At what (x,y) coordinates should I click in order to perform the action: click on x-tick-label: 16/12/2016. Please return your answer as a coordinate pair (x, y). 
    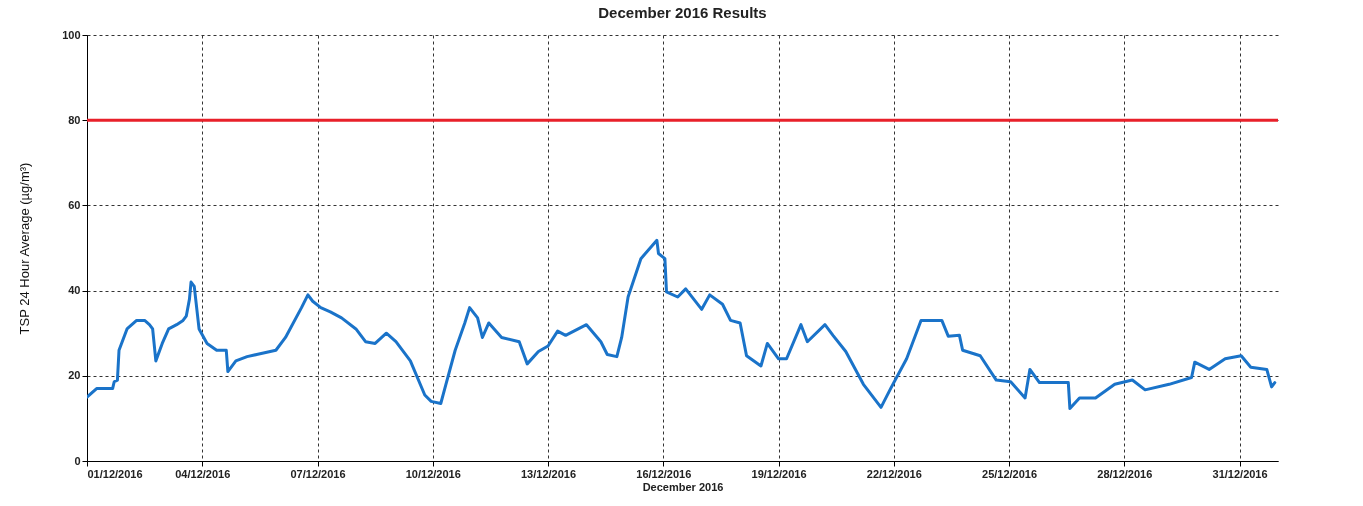
    Looking at the image, I should click on (664, 473).